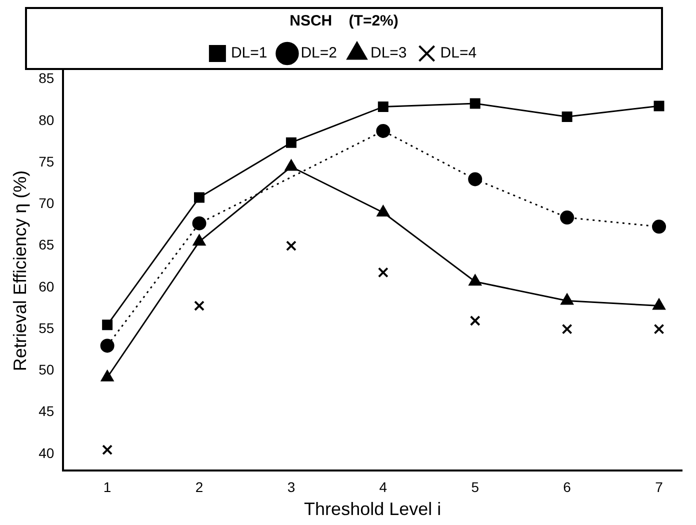 The width and height of the screenshot is (696, 525). What do you see at coordinates (46, 161) in the screenshot?
I see `y-tick-label: 75` at bounding box center [46, 161].